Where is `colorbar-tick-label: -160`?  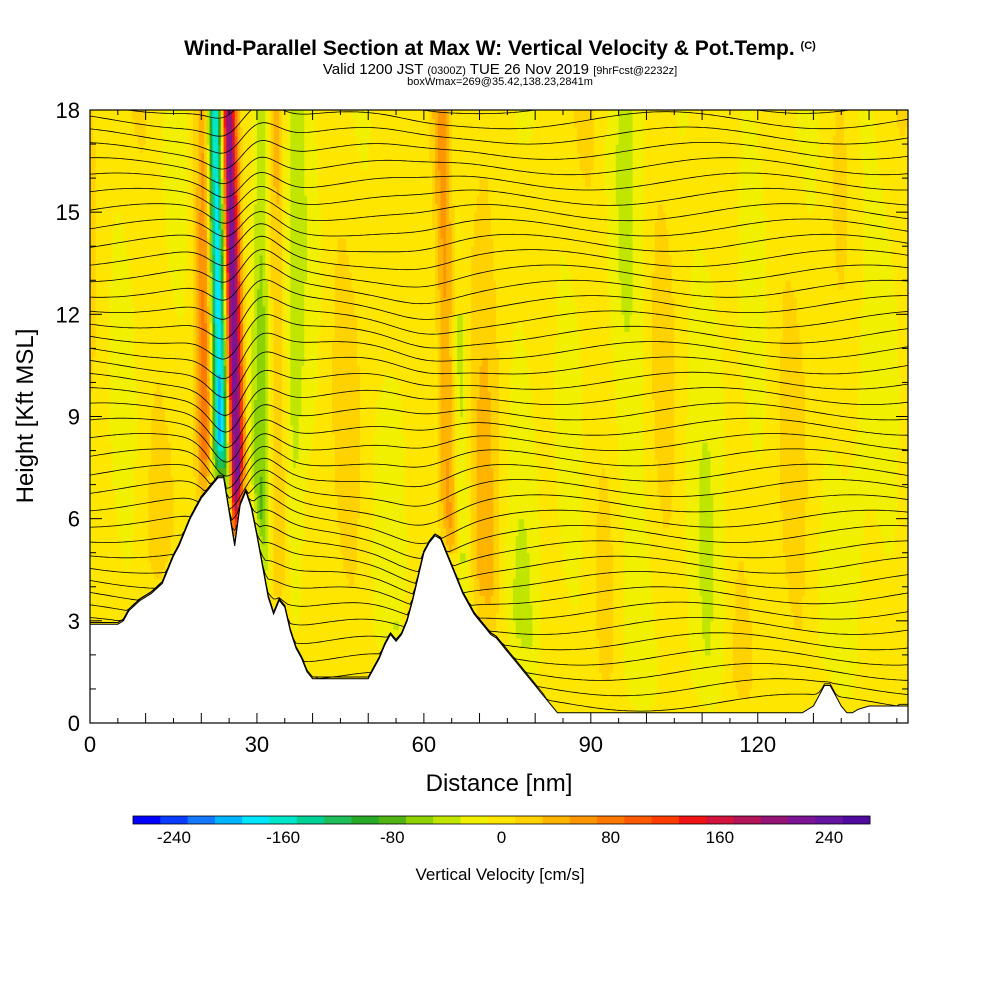 colorbar-tick-label: -160 is located at coordinates (283, 837).